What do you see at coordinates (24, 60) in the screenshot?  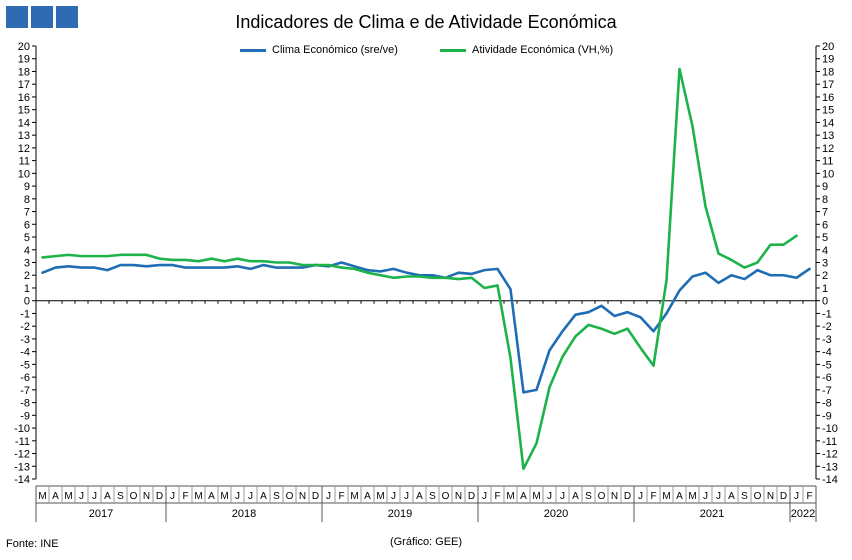 I see `y-tick-label-left: 19` at bounding box center [24, 60].